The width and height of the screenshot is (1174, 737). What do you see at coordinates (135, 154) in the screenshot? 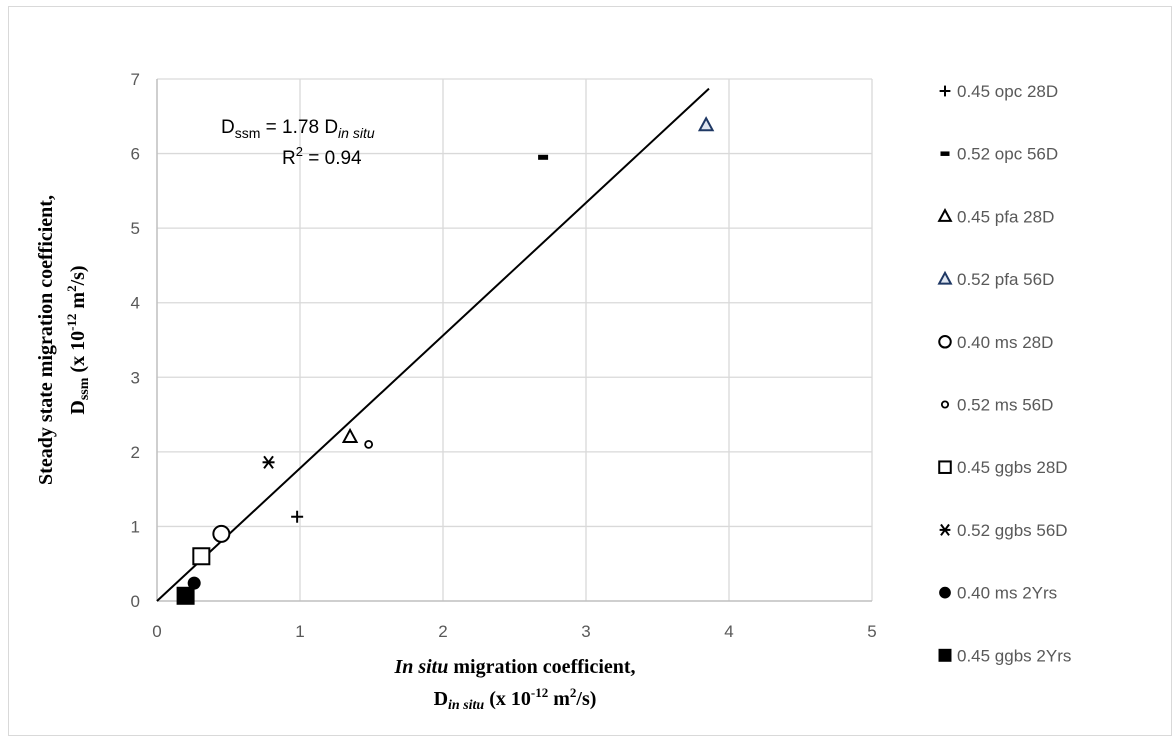
I see `y-tick-label: 6` at bounding box center [135, 154].